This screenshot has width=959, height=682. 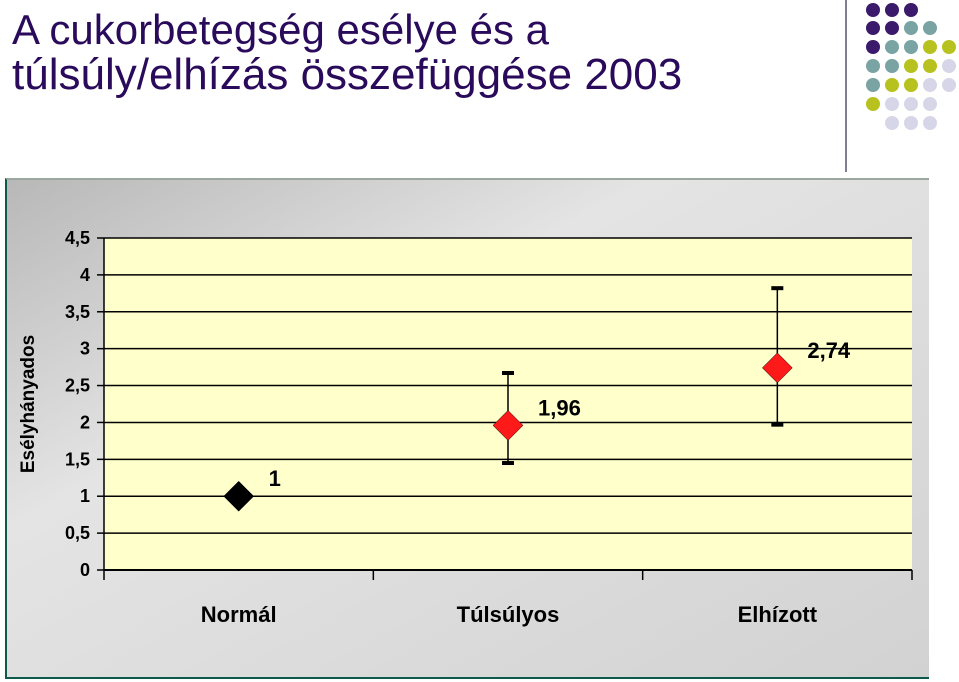 What do you see at coordinates (778, 614) in the screenshot?
I see `x-category-label: Elhízott` at bounding box center [778, 614].